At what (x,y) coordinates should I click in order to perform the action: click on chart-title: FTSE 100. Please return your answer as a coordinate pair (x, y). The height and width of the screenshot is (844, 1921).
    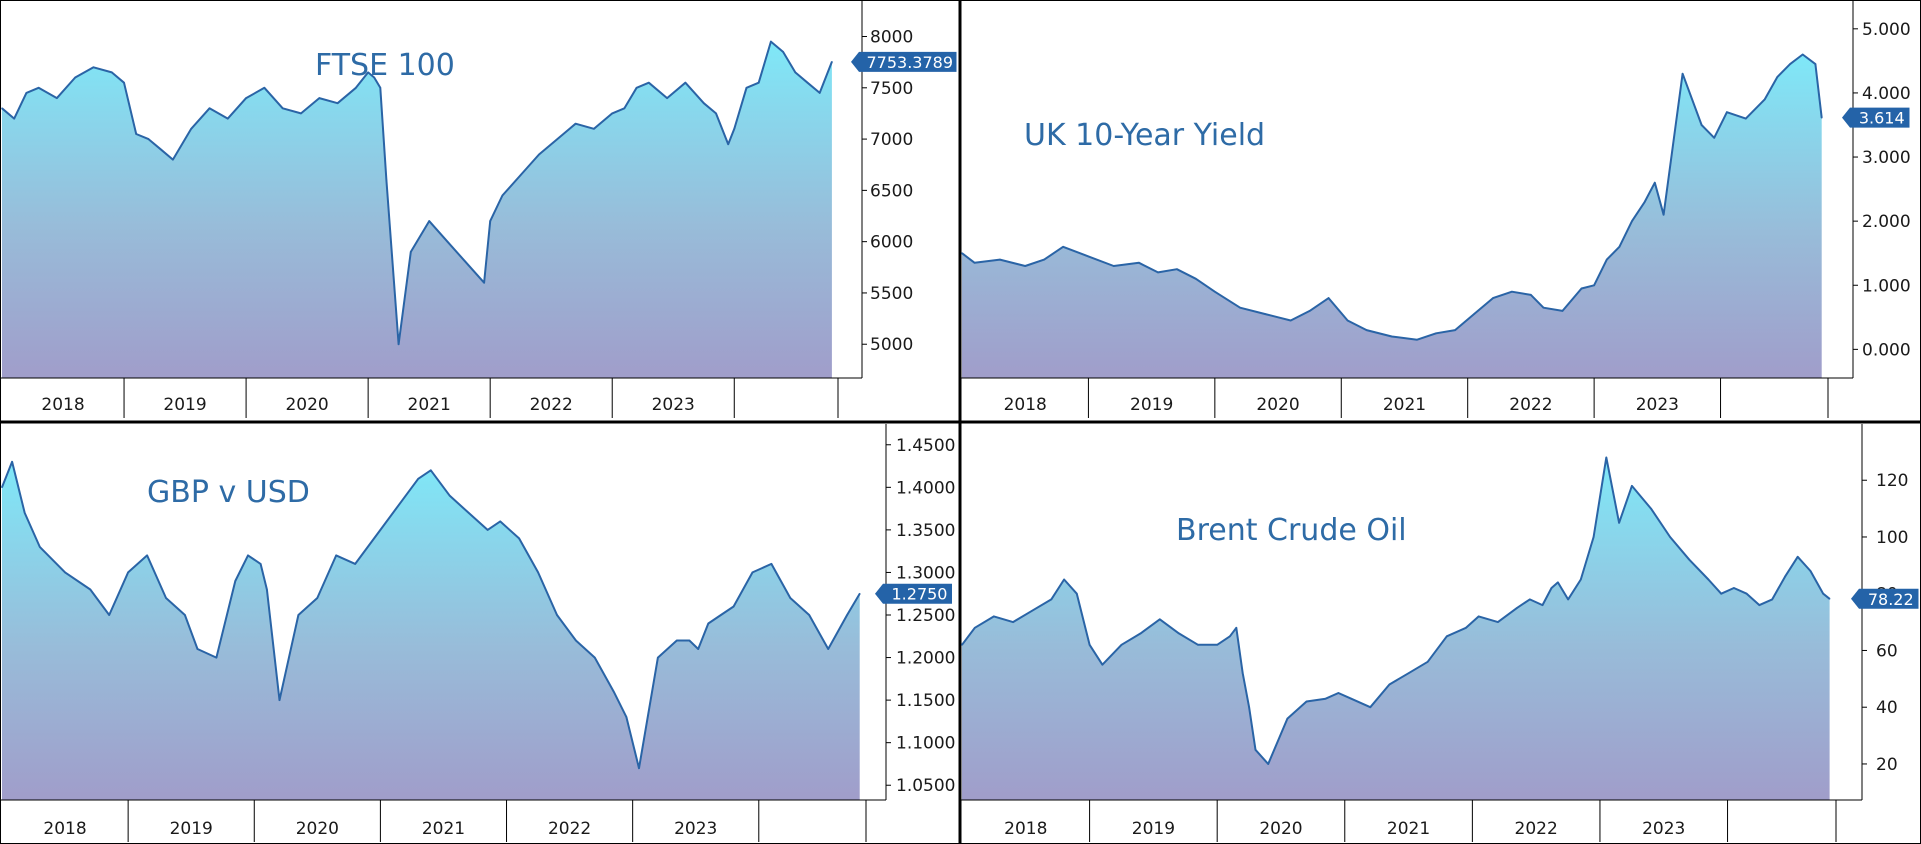
    Looking at the image, I should click on (385, 65).